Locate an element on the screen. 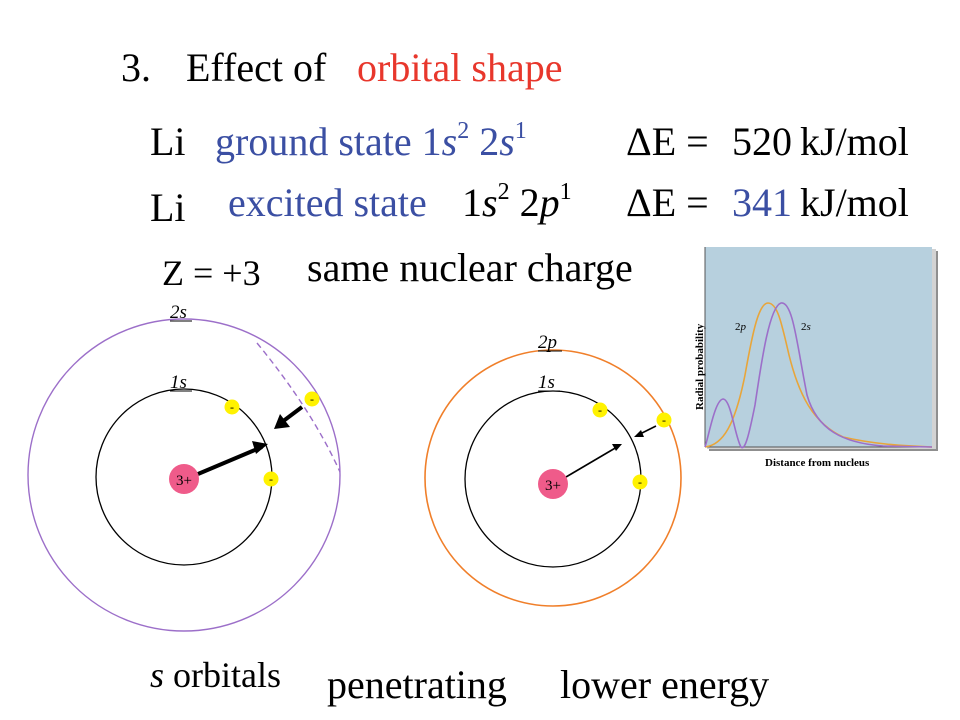 The image size is (960, 720). row2-state: excited state is located at coordinates (327, 202).